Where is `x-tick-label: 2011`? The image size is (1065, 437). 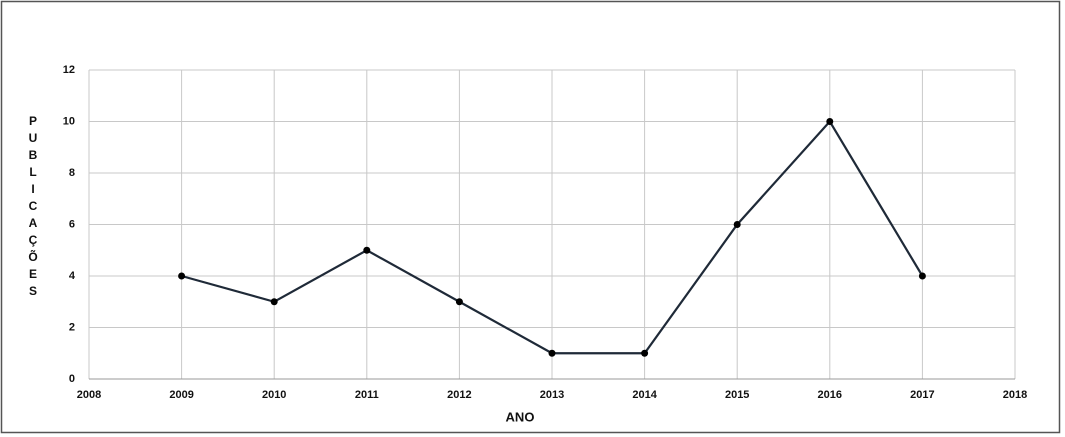
x-tick-label: 2011 is located at coordinates (367, 395).